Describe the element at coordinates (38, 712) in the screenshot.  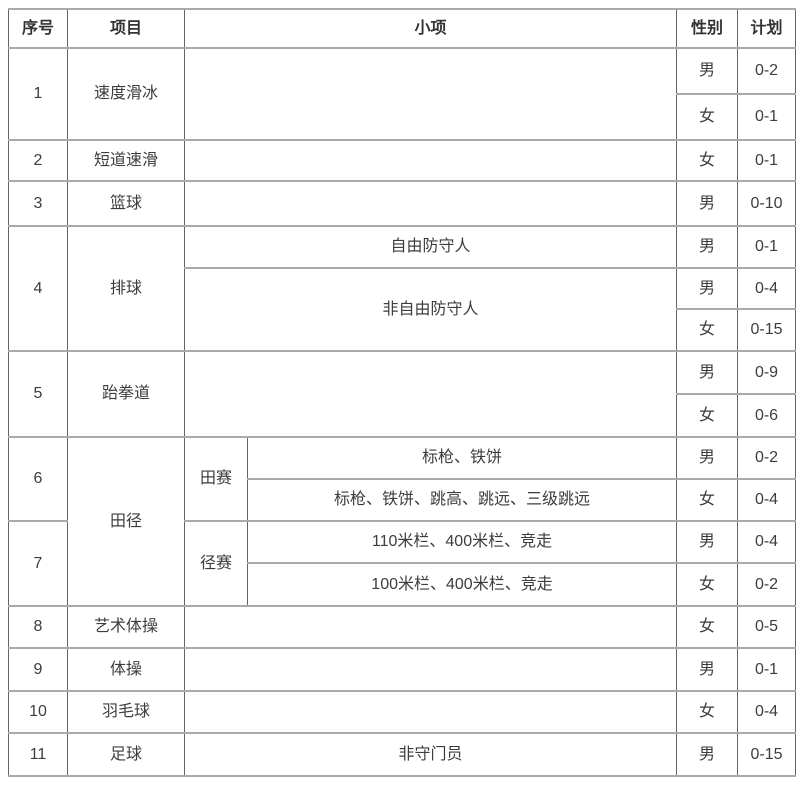
I see `cell-no: 10` at that location.